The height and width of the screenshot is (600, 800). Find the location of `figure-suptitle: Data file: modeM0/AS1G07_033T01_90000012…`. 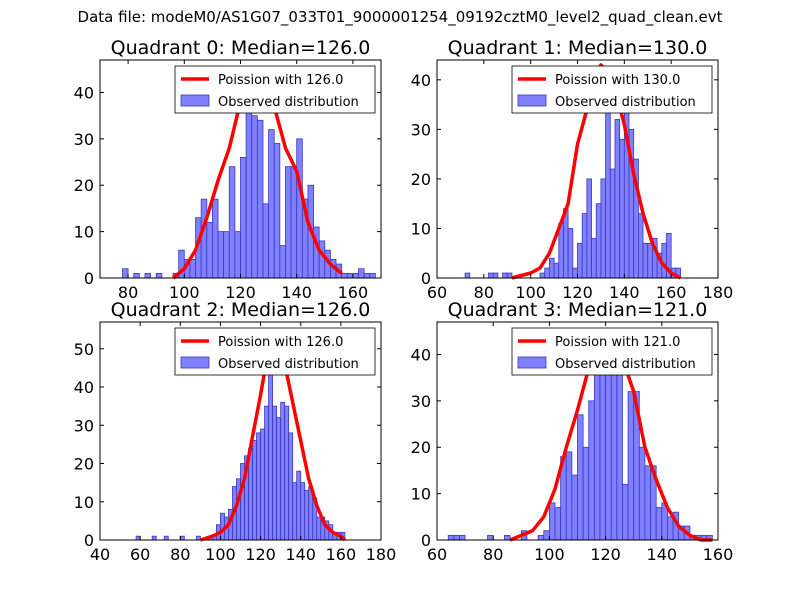

figure-suptitle: Data file: modeM0/AS1G07_033T01_90000012… is located at coordinates (400, 17).